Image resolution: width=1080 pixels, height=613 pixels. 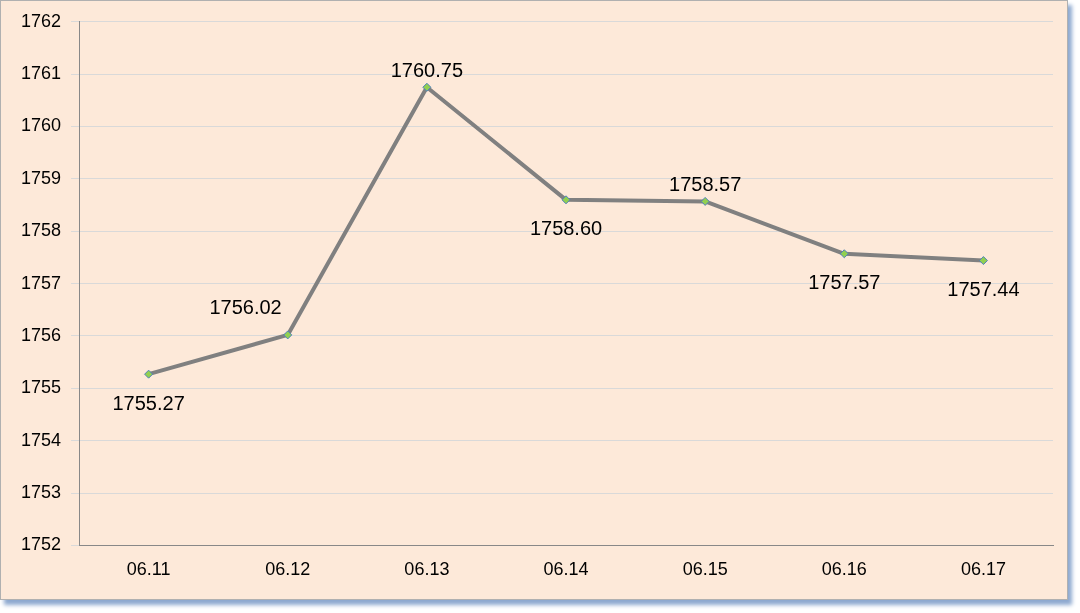 I want to click on y-tick-label: 1756, so click(x=41, y=334).